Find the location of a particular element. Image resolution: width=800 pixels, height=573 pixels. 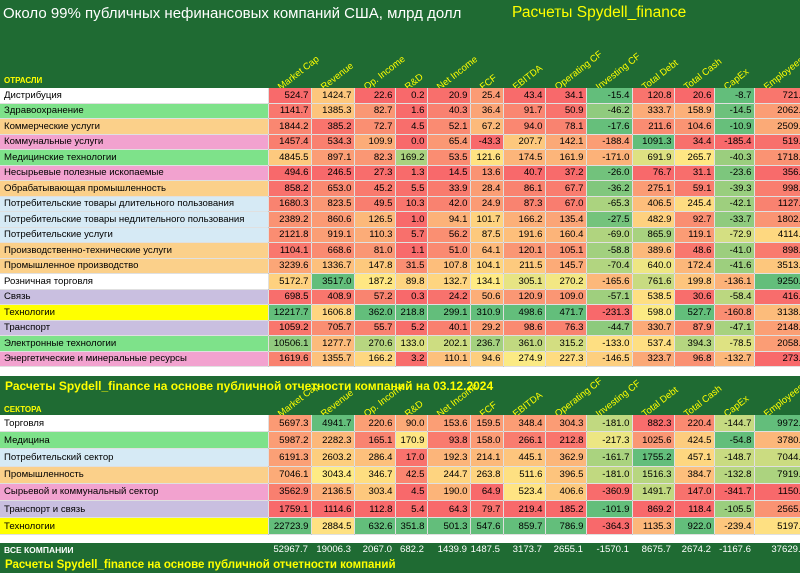

value-cell: 1141.7 is located at coordinates (290, 111).